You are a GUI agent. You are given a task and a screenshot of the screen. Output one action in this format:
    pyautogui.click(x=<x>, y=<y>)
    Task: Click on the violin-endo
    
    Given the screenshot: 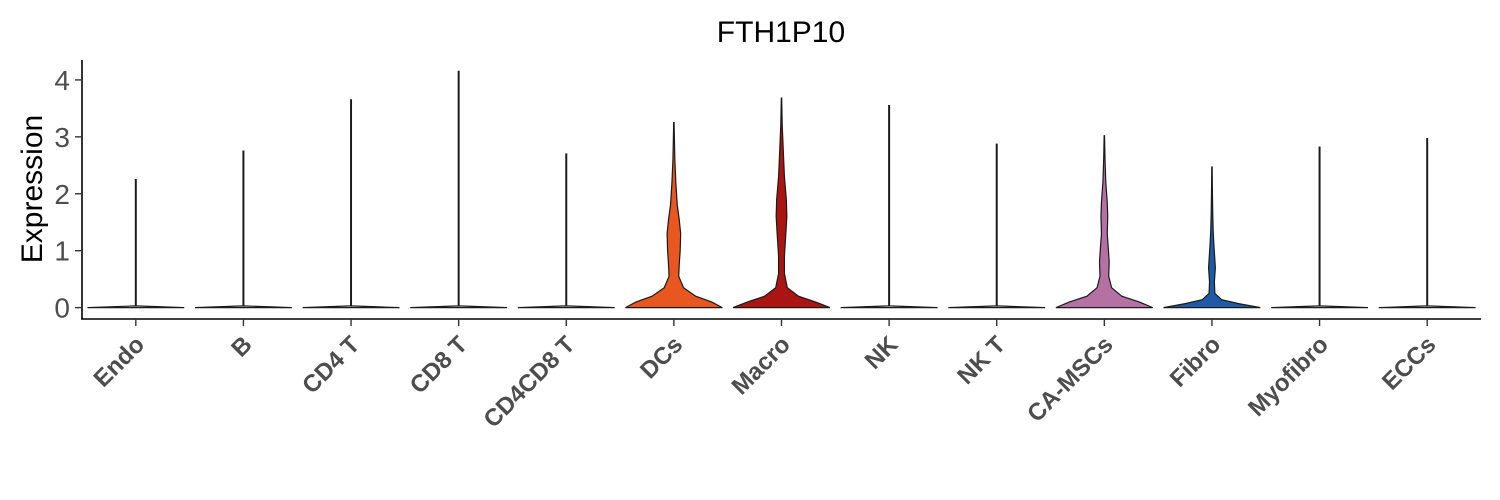 What is the action you would take?
    pyautogui.click(x=136, y=243)
    